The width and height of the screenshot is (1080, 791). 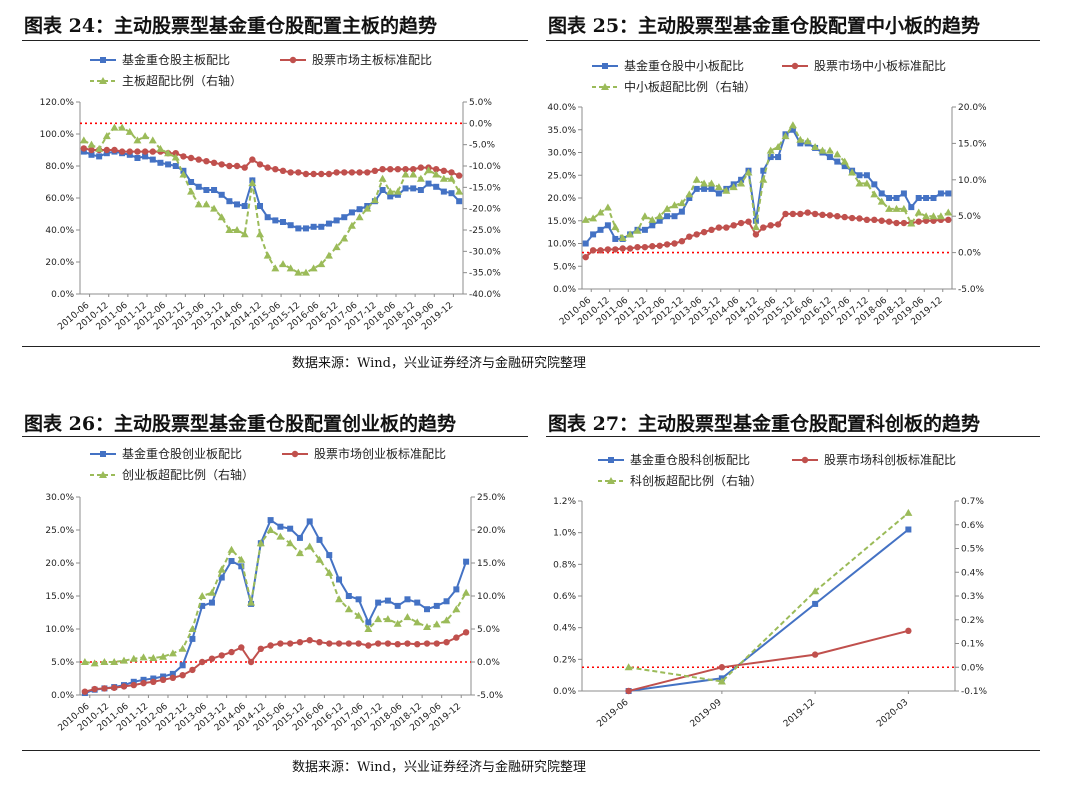 What do you see at coordinates (706, 713) in the screenshot?
I see `x-tick-label: 2019-09` at bounding box center [706, 713].